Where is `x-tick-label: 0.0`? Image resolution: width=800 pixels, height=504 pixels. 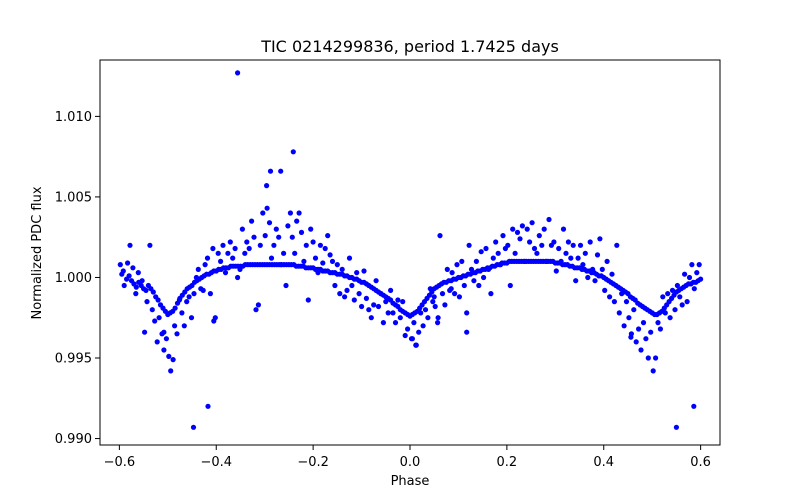 x-tick-label: 0.0 is located at coordinates (410, 462).